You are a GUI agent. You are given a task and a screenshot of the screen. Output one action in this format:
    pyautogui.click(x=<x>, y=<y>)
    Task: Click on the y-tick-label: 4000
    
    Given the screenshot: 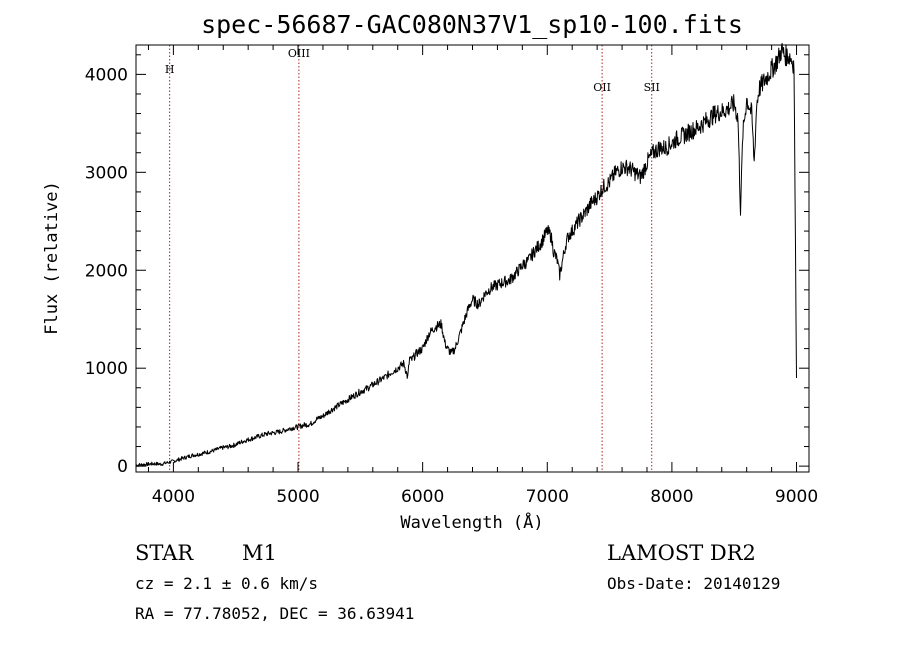 What is the action you would take?
    pyautogui.click(x=106, y=75)
    